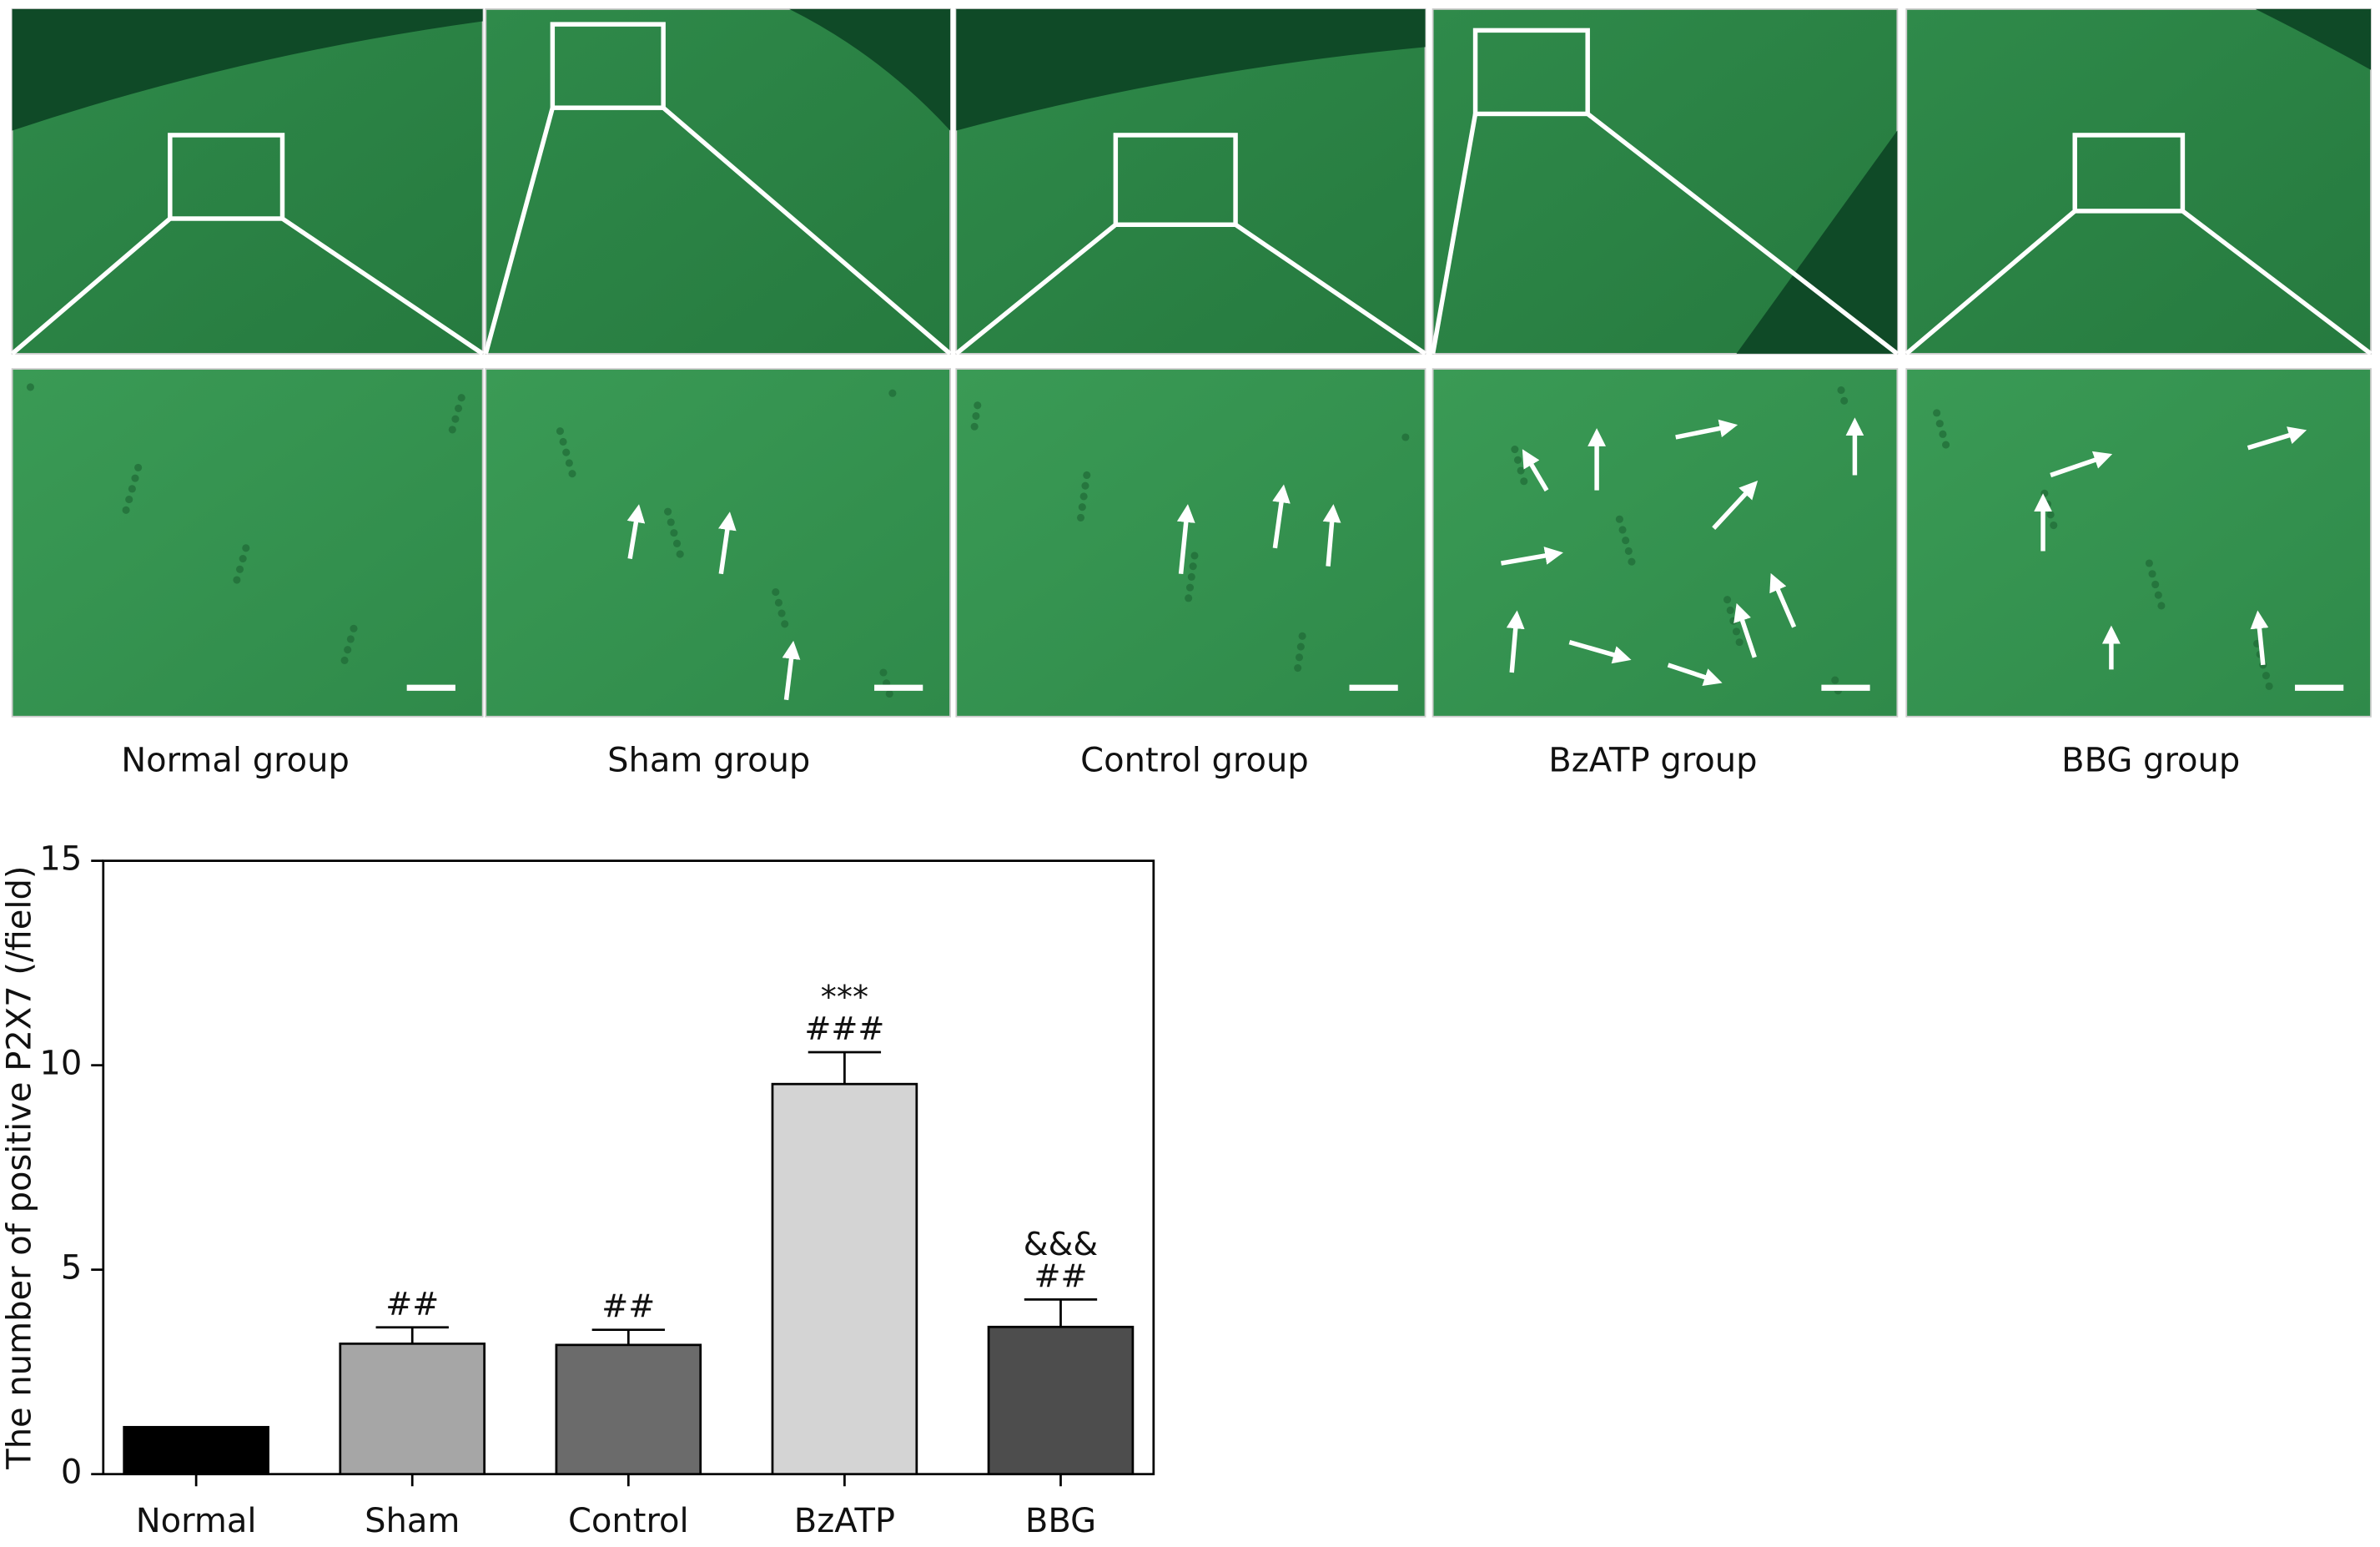  Describe the element at coordinates (60, 1064) in the screenshot. I see `y-tick-label: 10` at that location.